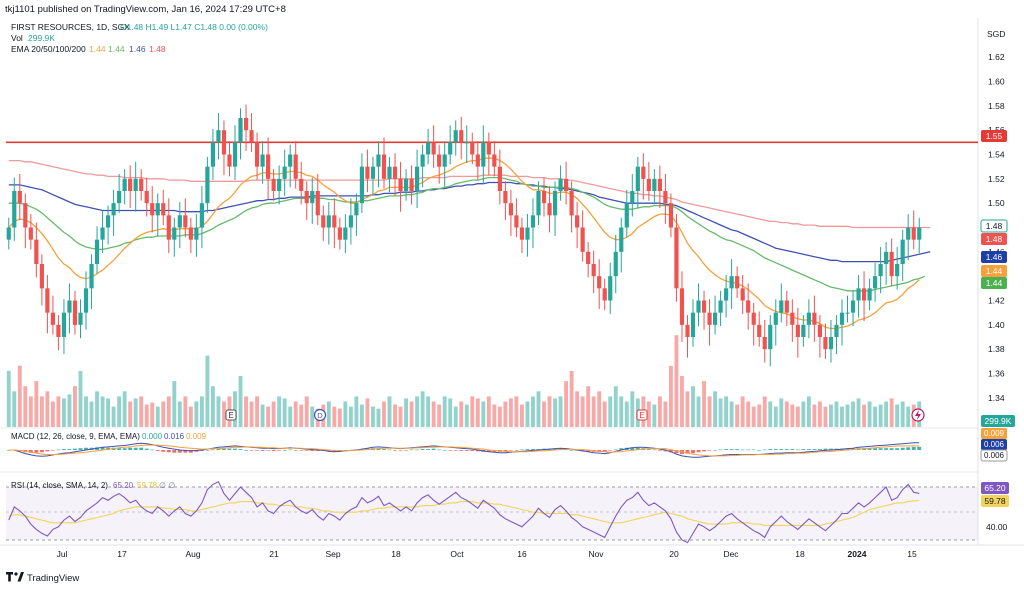  What do you see at coordinates (642, 415) in the screenshot?
I see `event-marker-earnings-2: E` at bounding box center [642, 415].